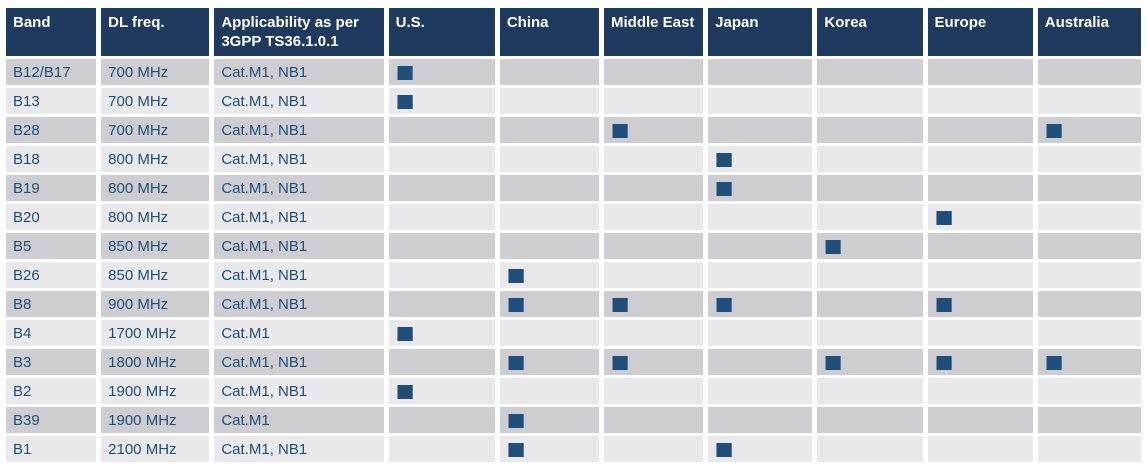  Describe the element at coordinates (51, 391) in the screenshot. I see `band-cell: B2` at that location.